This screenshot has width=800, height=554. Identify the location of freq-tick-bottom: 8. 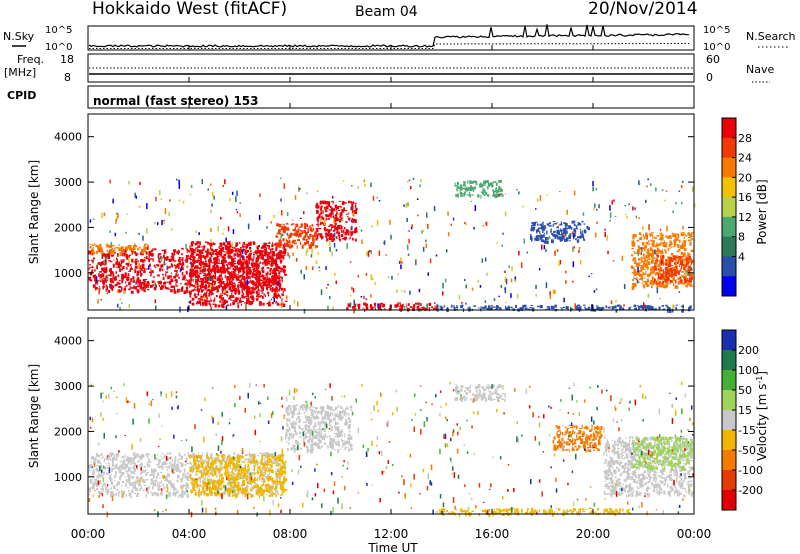
(67, 77).